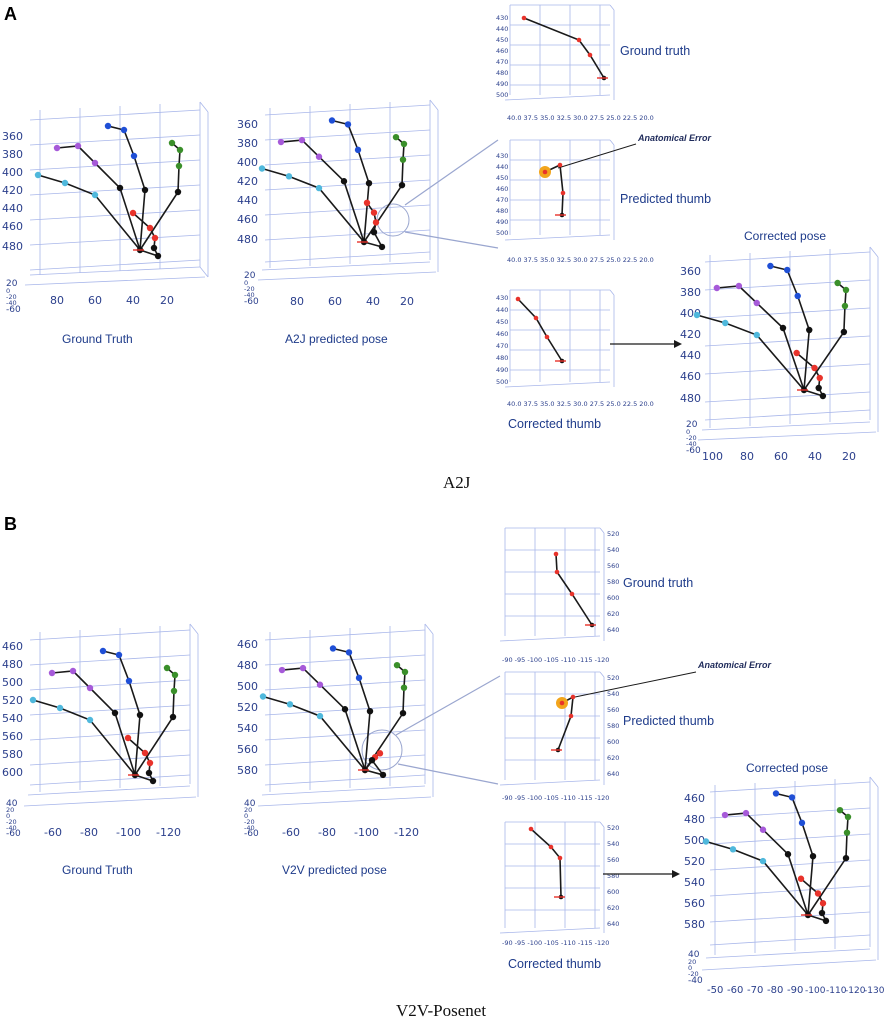 The height and width of the screenshot is (1020, 886). I want to click on y-tick: 440, so click(12, 208).